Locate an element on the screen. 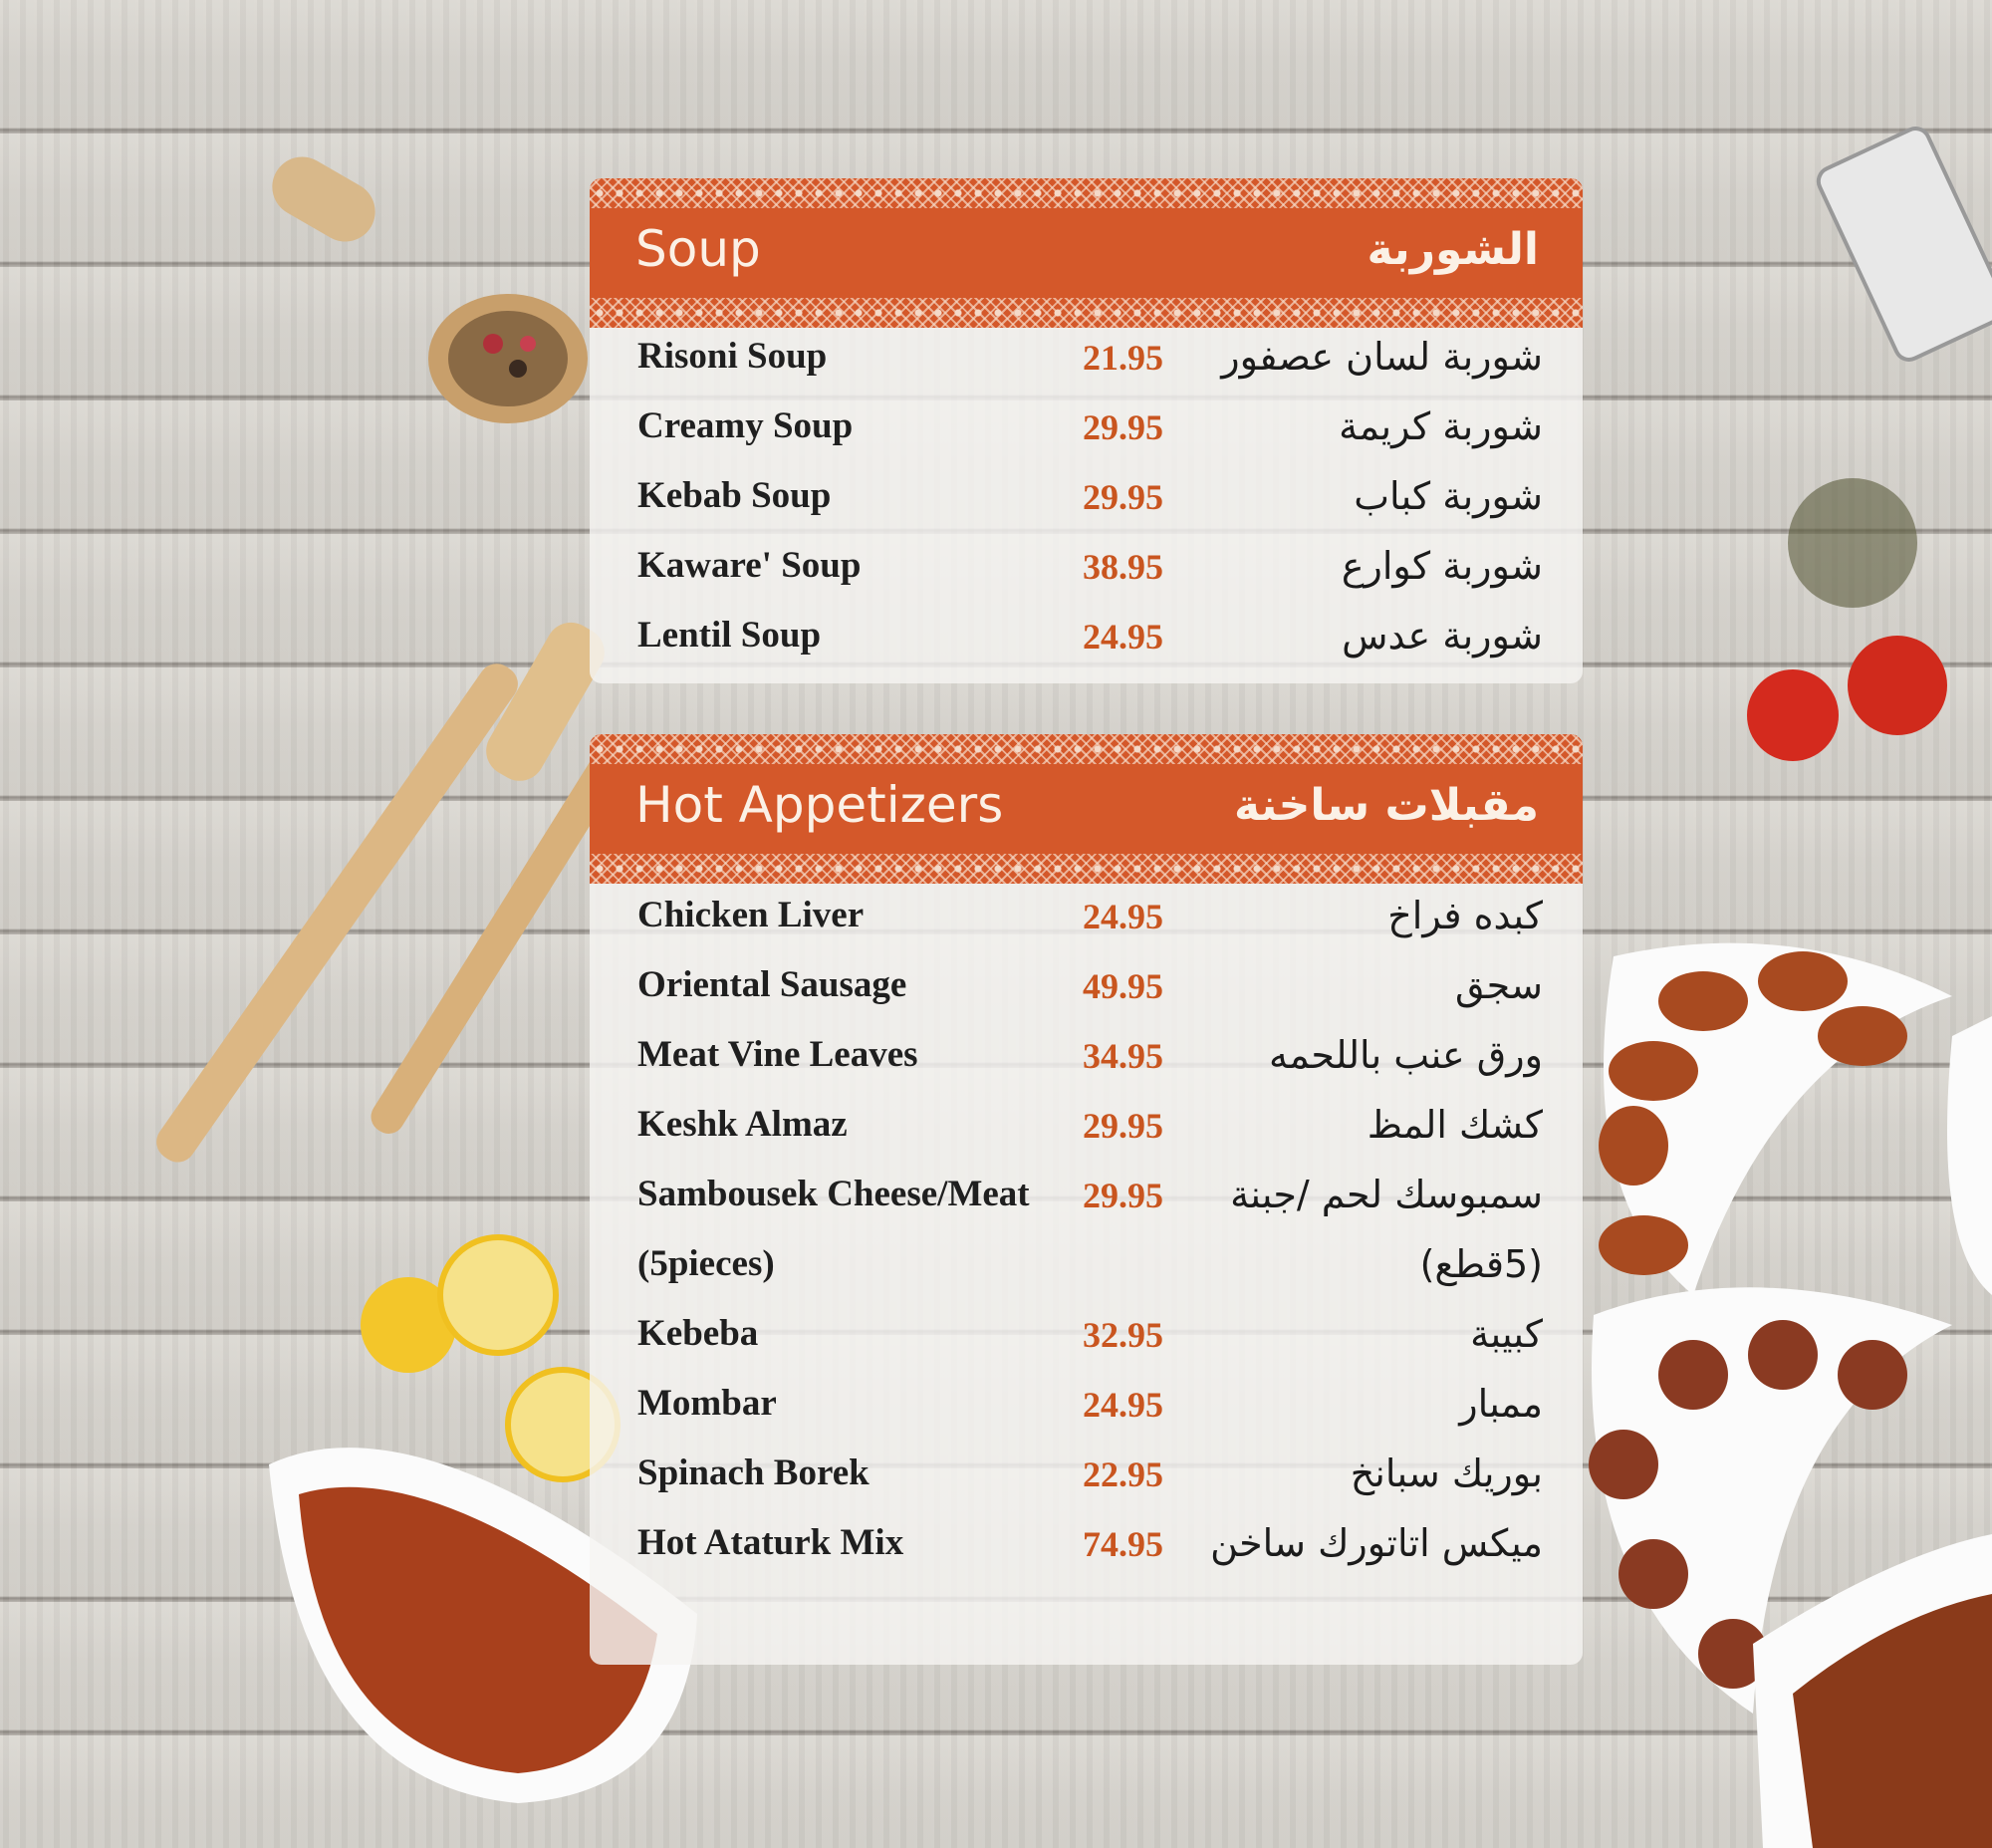  menu-item: Spinach Borek 22.95 بوريك سبانخ is located at coordinates (1087, 1481).